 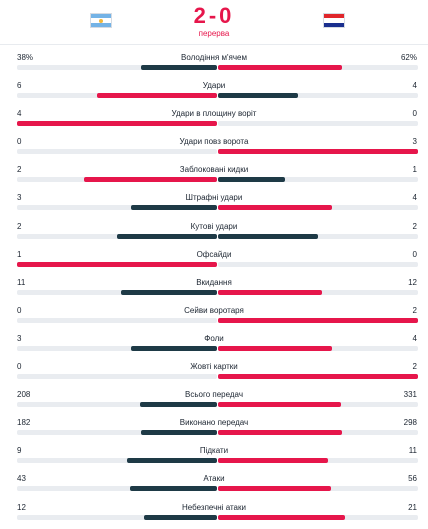 I want to click on home-value: 208, so click(x=24, y=395).